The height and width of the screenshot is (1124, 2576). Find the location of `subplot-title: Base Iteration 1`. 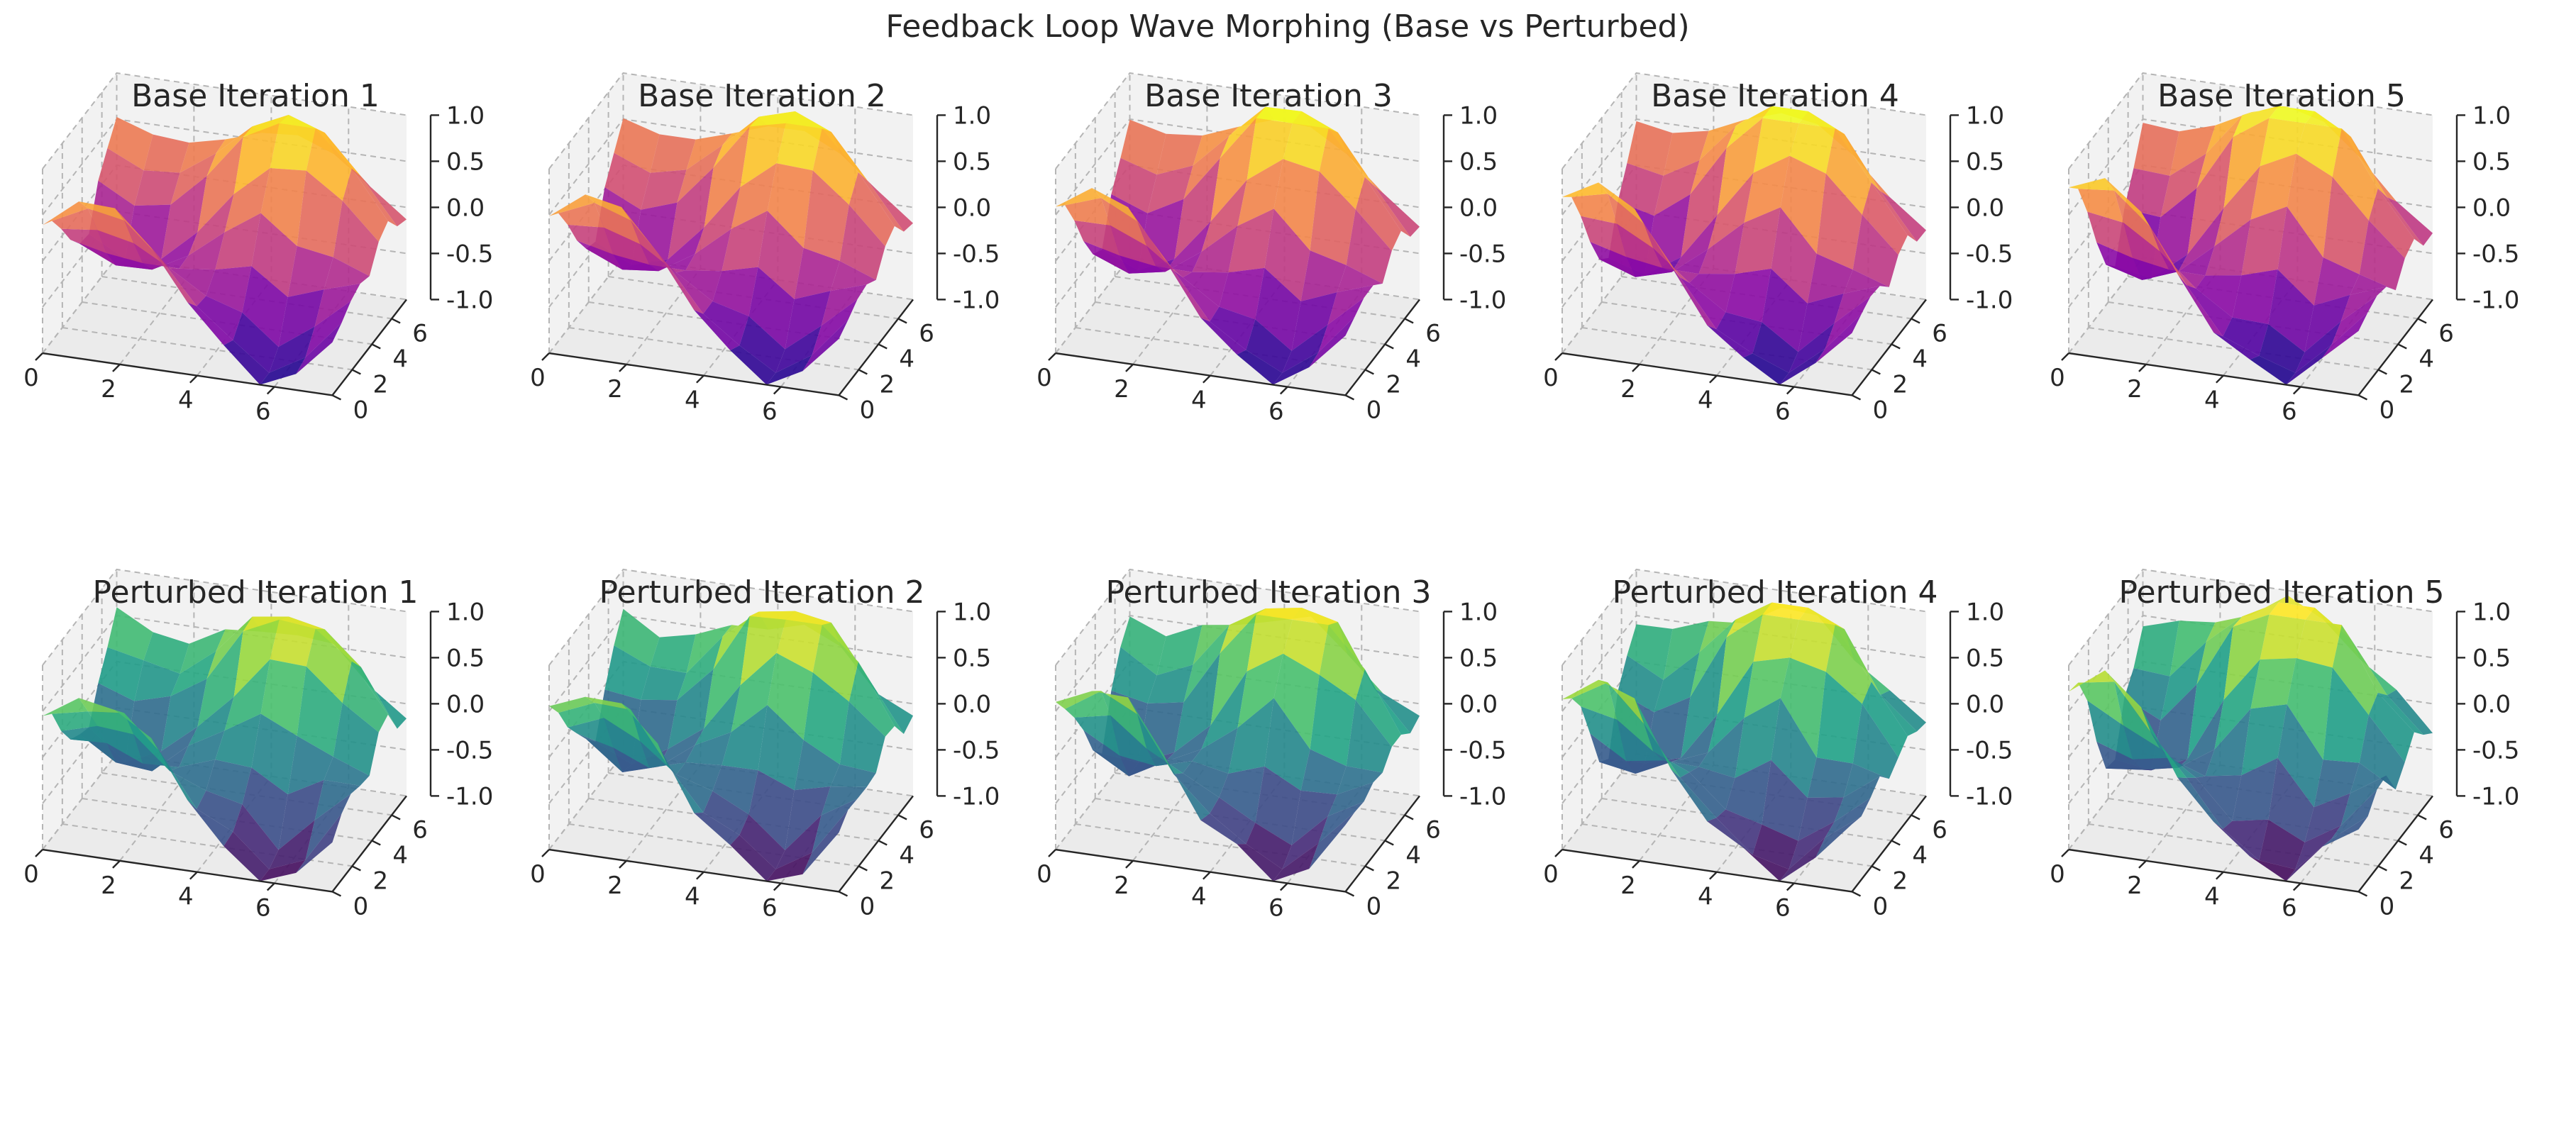

subplot-title: Base Iteration 1 is located at coordinates (255, 96).